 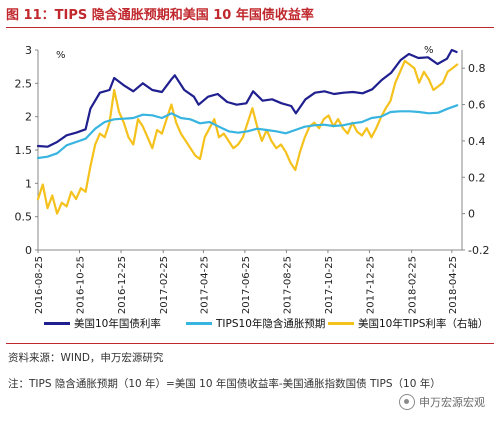 What do you see at coordinates (453, 285) in the screenshot?
I see `x-axis-tick-label: 2018-04-25` at bounding box center [453, 285].